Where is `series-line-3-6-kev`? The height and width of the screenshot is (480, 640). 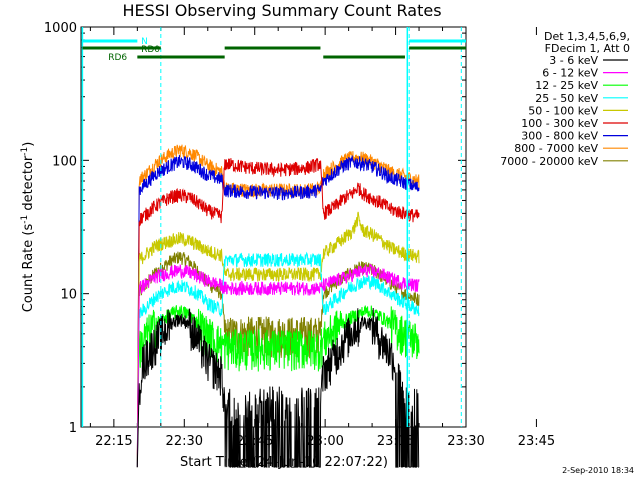 series-line-3-6-kev is located at coordinates (278, 387).